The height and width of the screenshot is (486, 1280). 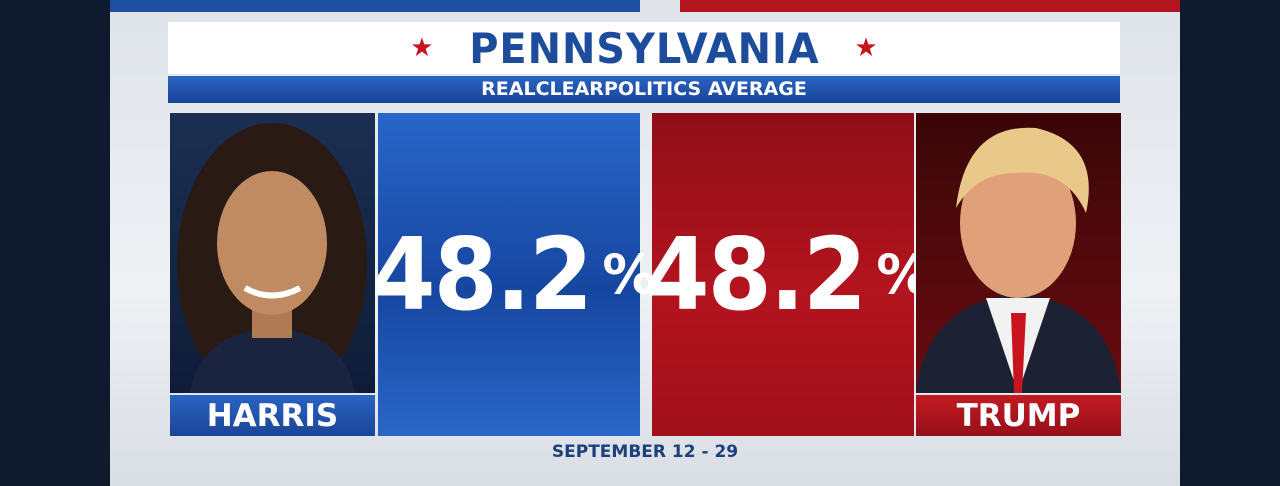 I want to click on candidate-name: HARRIS, so click(x=272, y=415).